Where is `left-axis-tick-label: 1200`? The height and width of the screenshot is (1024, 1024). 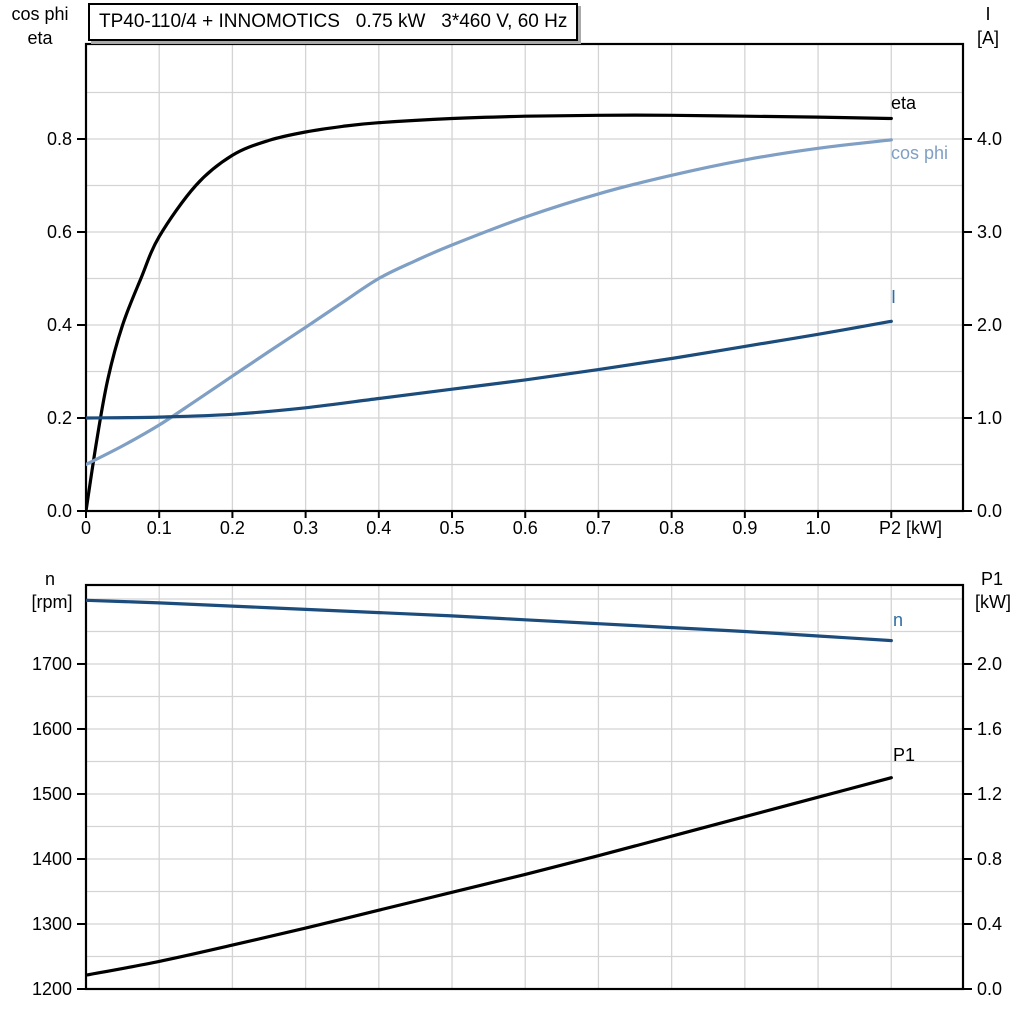
left-axis-tick-label: 1200 is located at coordinates (51, 989).